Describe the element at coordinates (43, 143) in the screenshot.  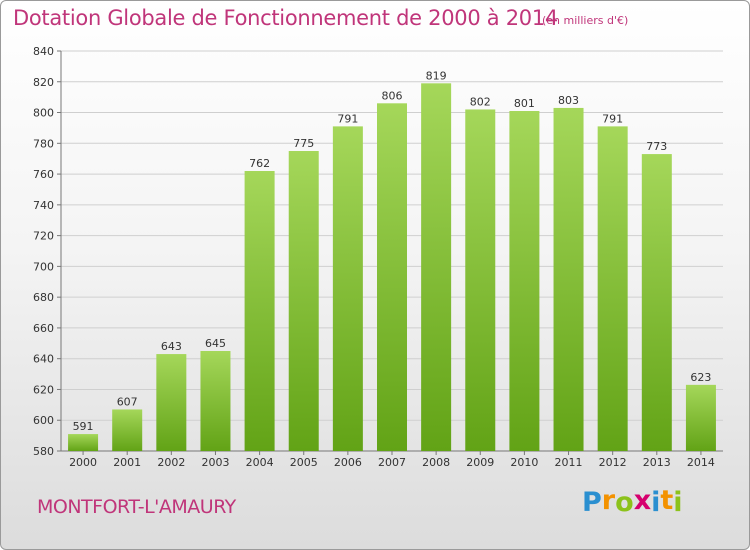
I see `y-tick-label: 780` at that location.